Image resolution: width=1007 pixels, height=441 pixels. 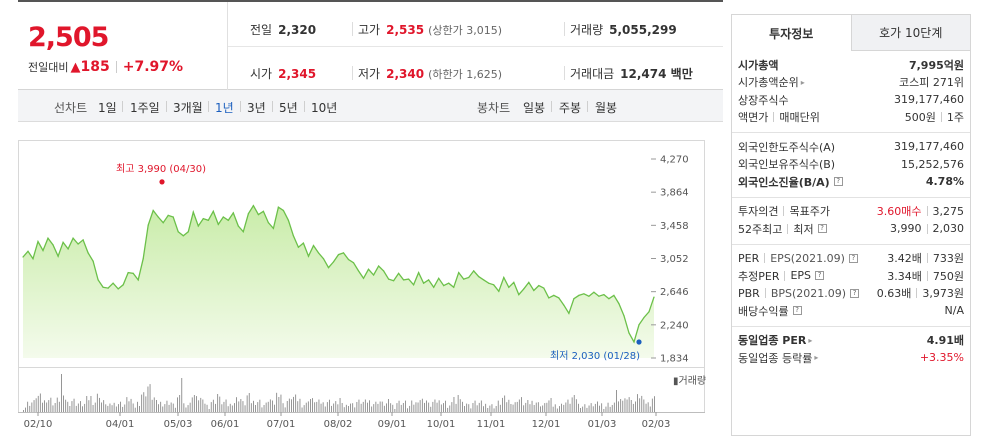 What do you see at coordinates (107, 108) in the screenshot?
I see `period-1d: 1일` at bounding box center [107, 108].